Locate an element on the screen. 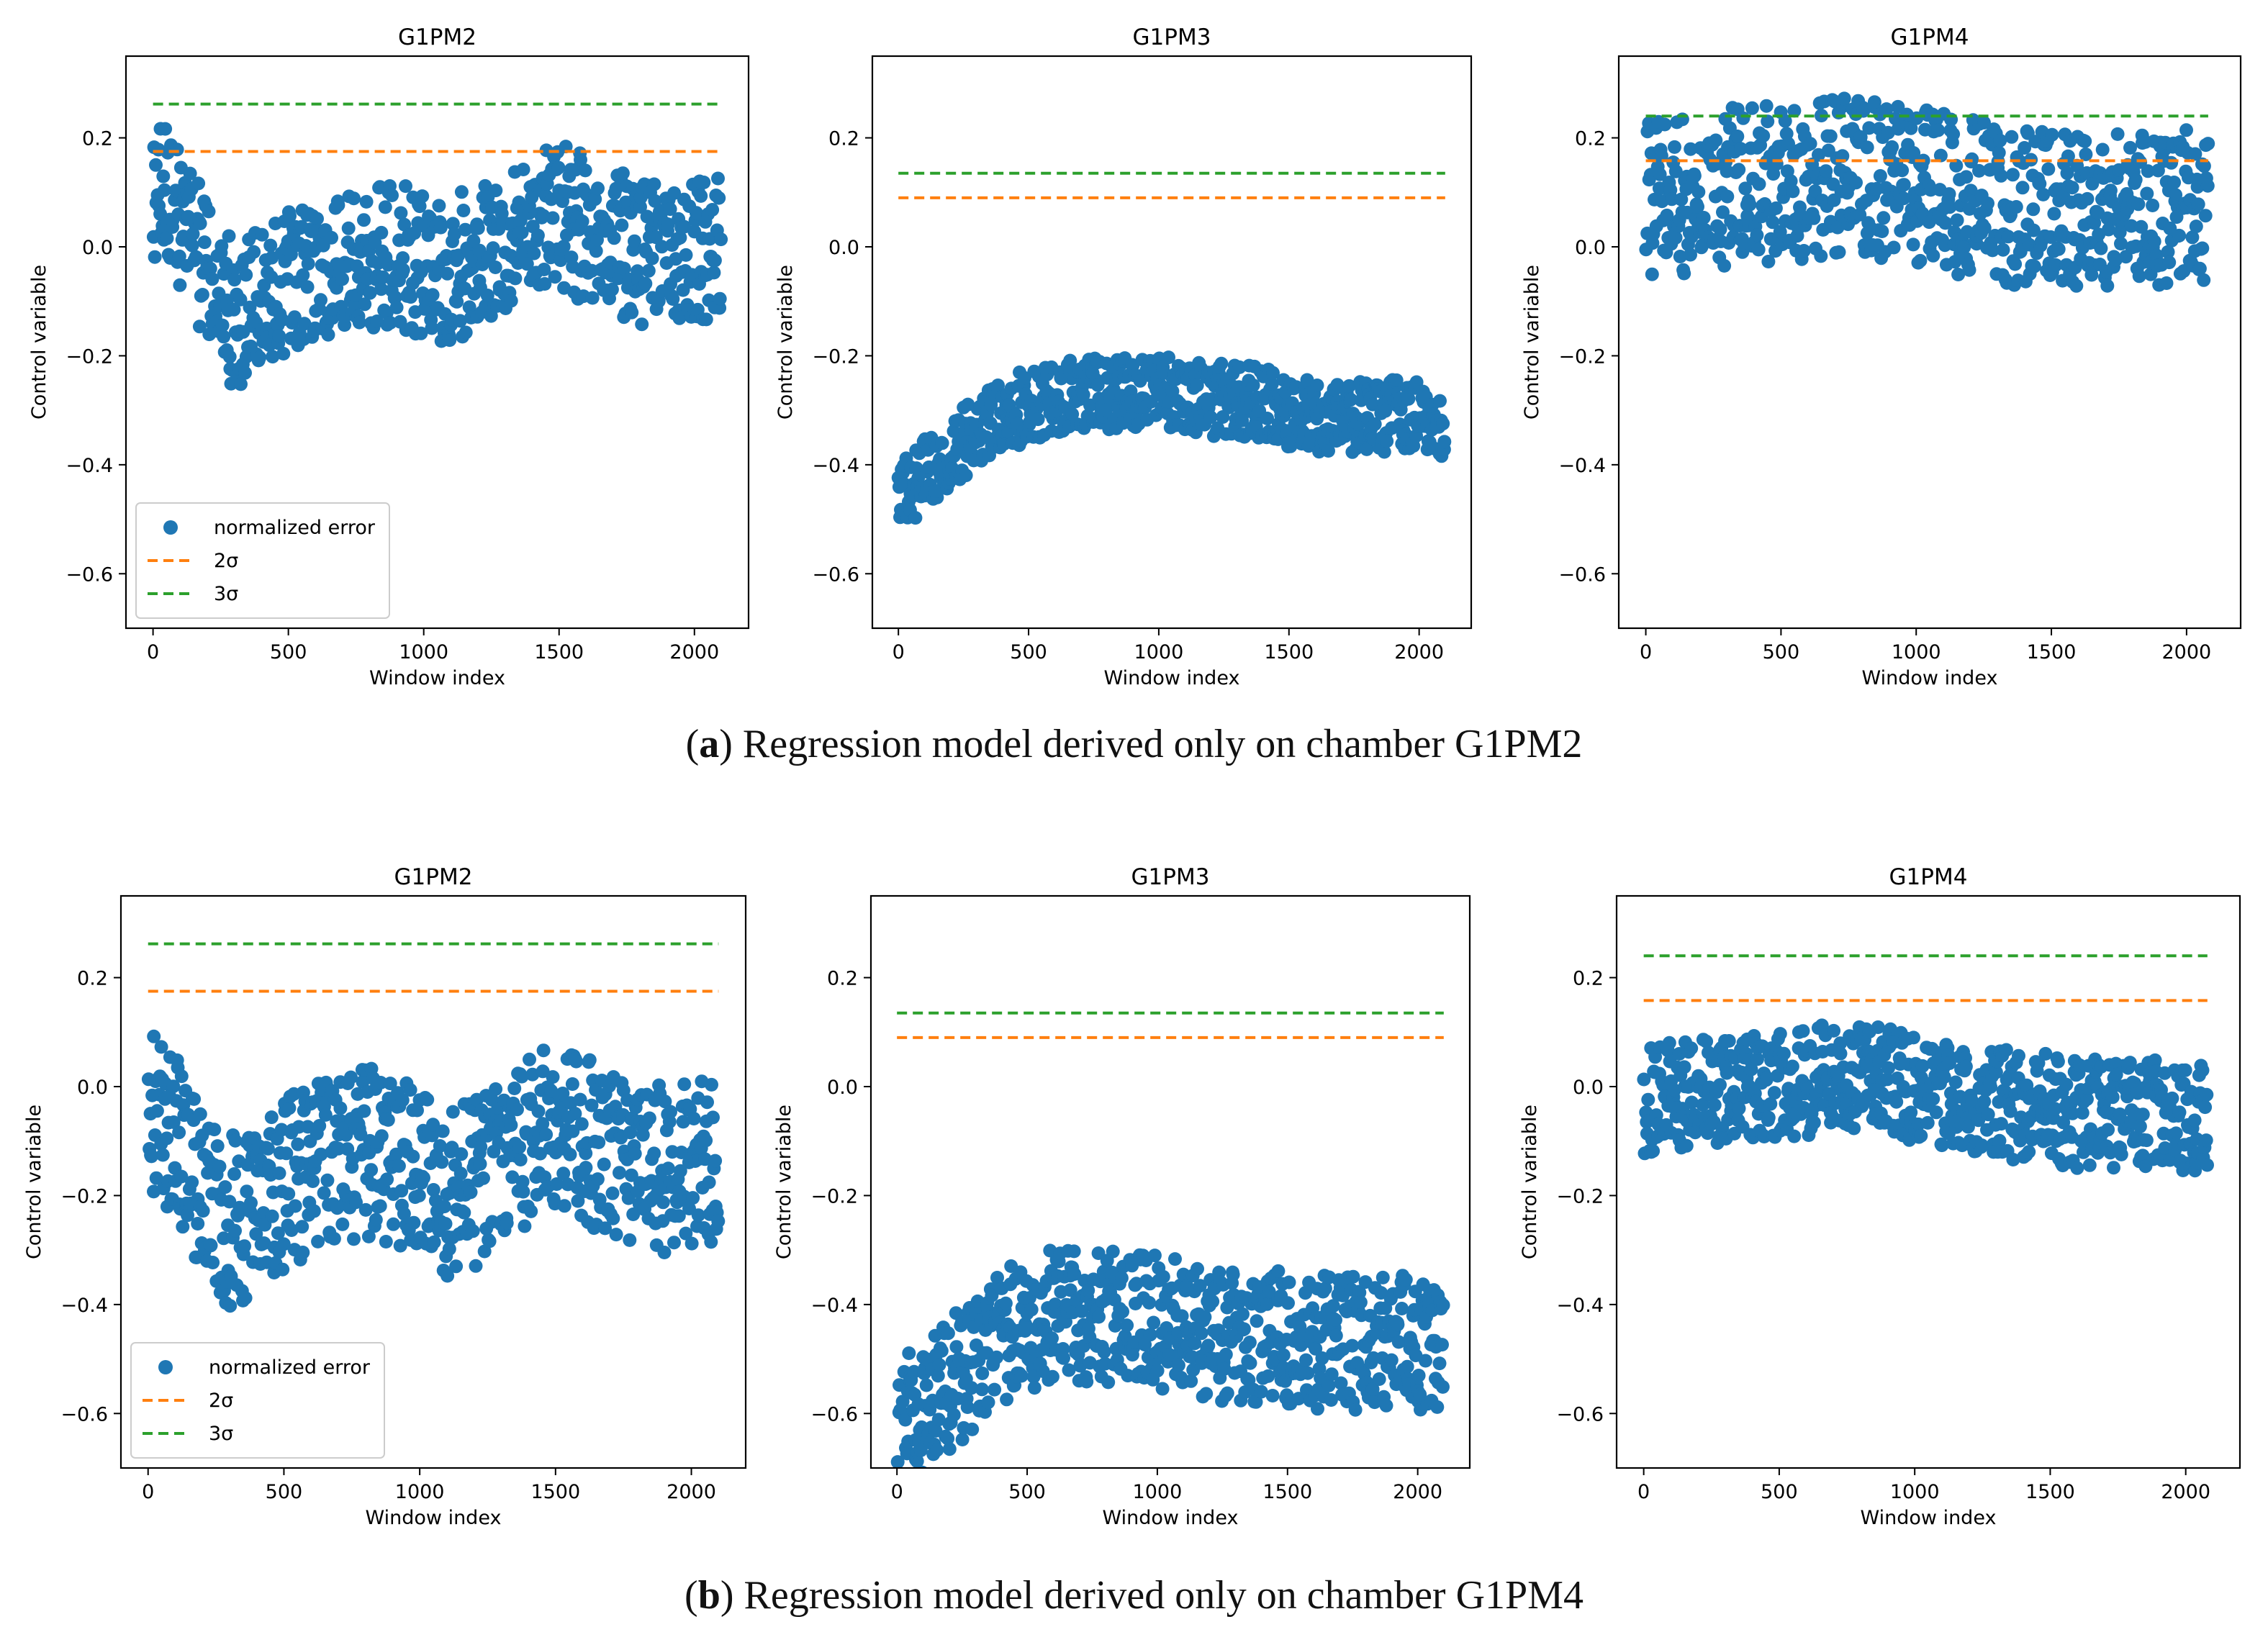 This screenshot has height=1645, width=2268. x-tick-label: 1000 is located at coordinates (1158, 1492).